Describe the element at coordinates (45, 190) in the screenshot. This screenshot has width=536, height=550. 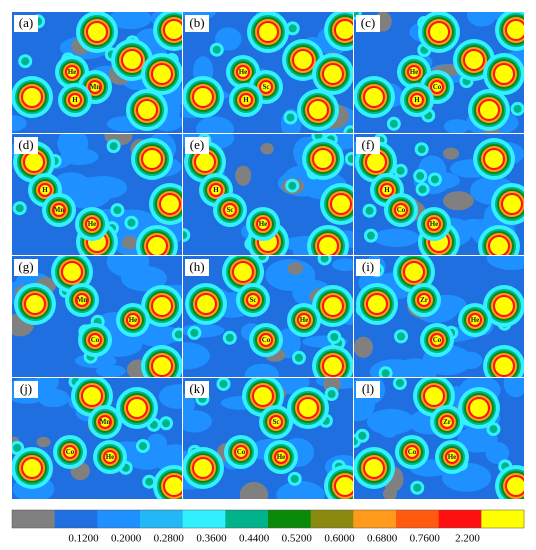
I see `atom-label: H` at that location.